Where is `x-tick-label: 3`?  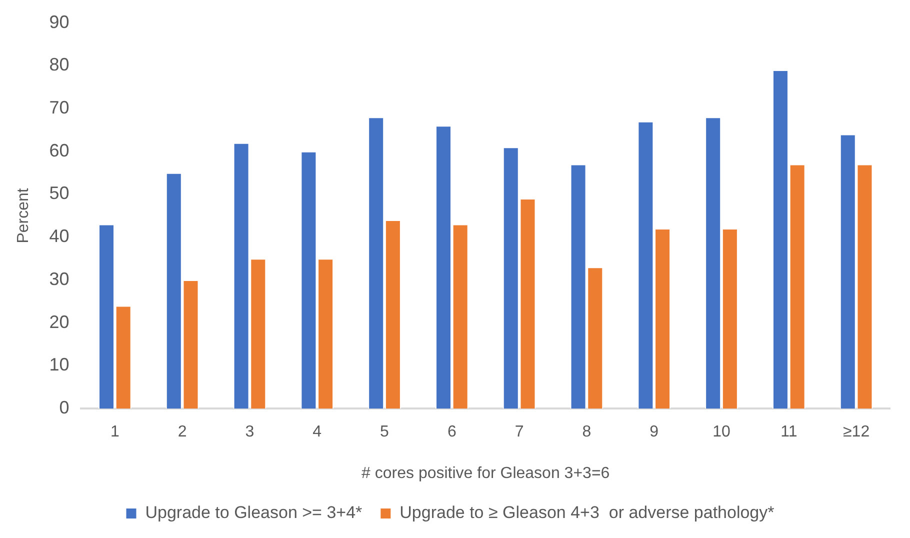 x-tick-label: 3 is located at coordinates (249, 432).